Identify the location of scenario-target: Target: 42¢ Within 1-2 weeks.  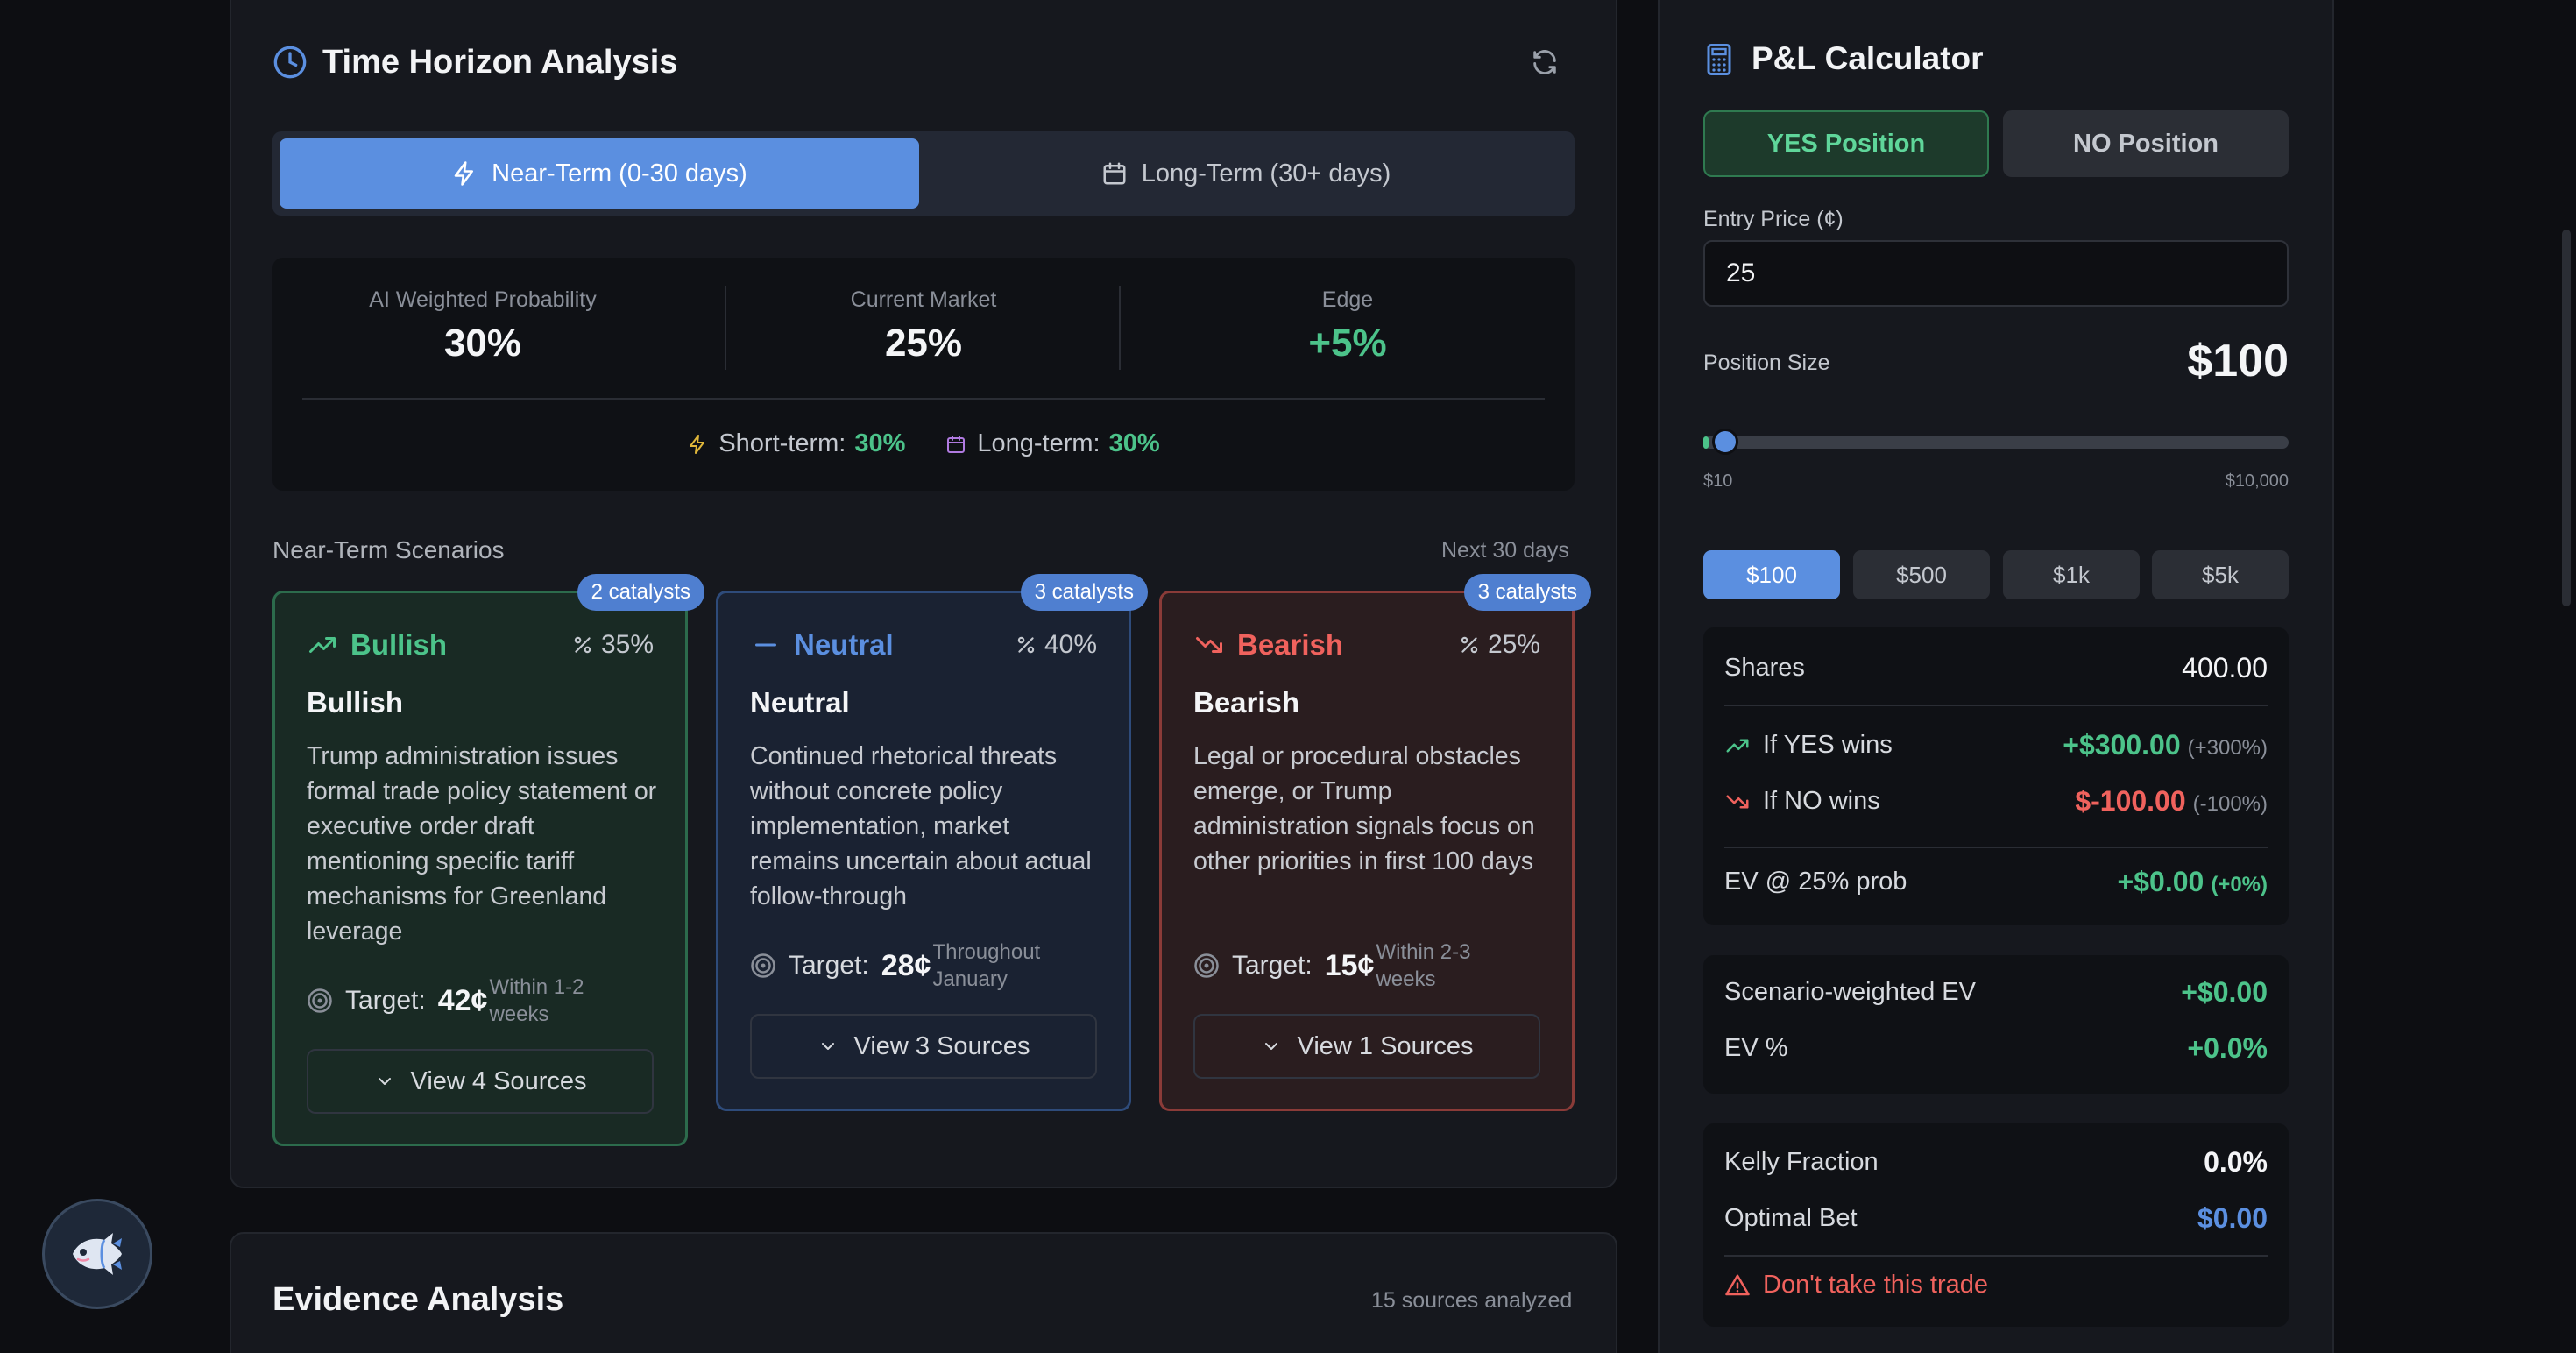
(483, 1001).